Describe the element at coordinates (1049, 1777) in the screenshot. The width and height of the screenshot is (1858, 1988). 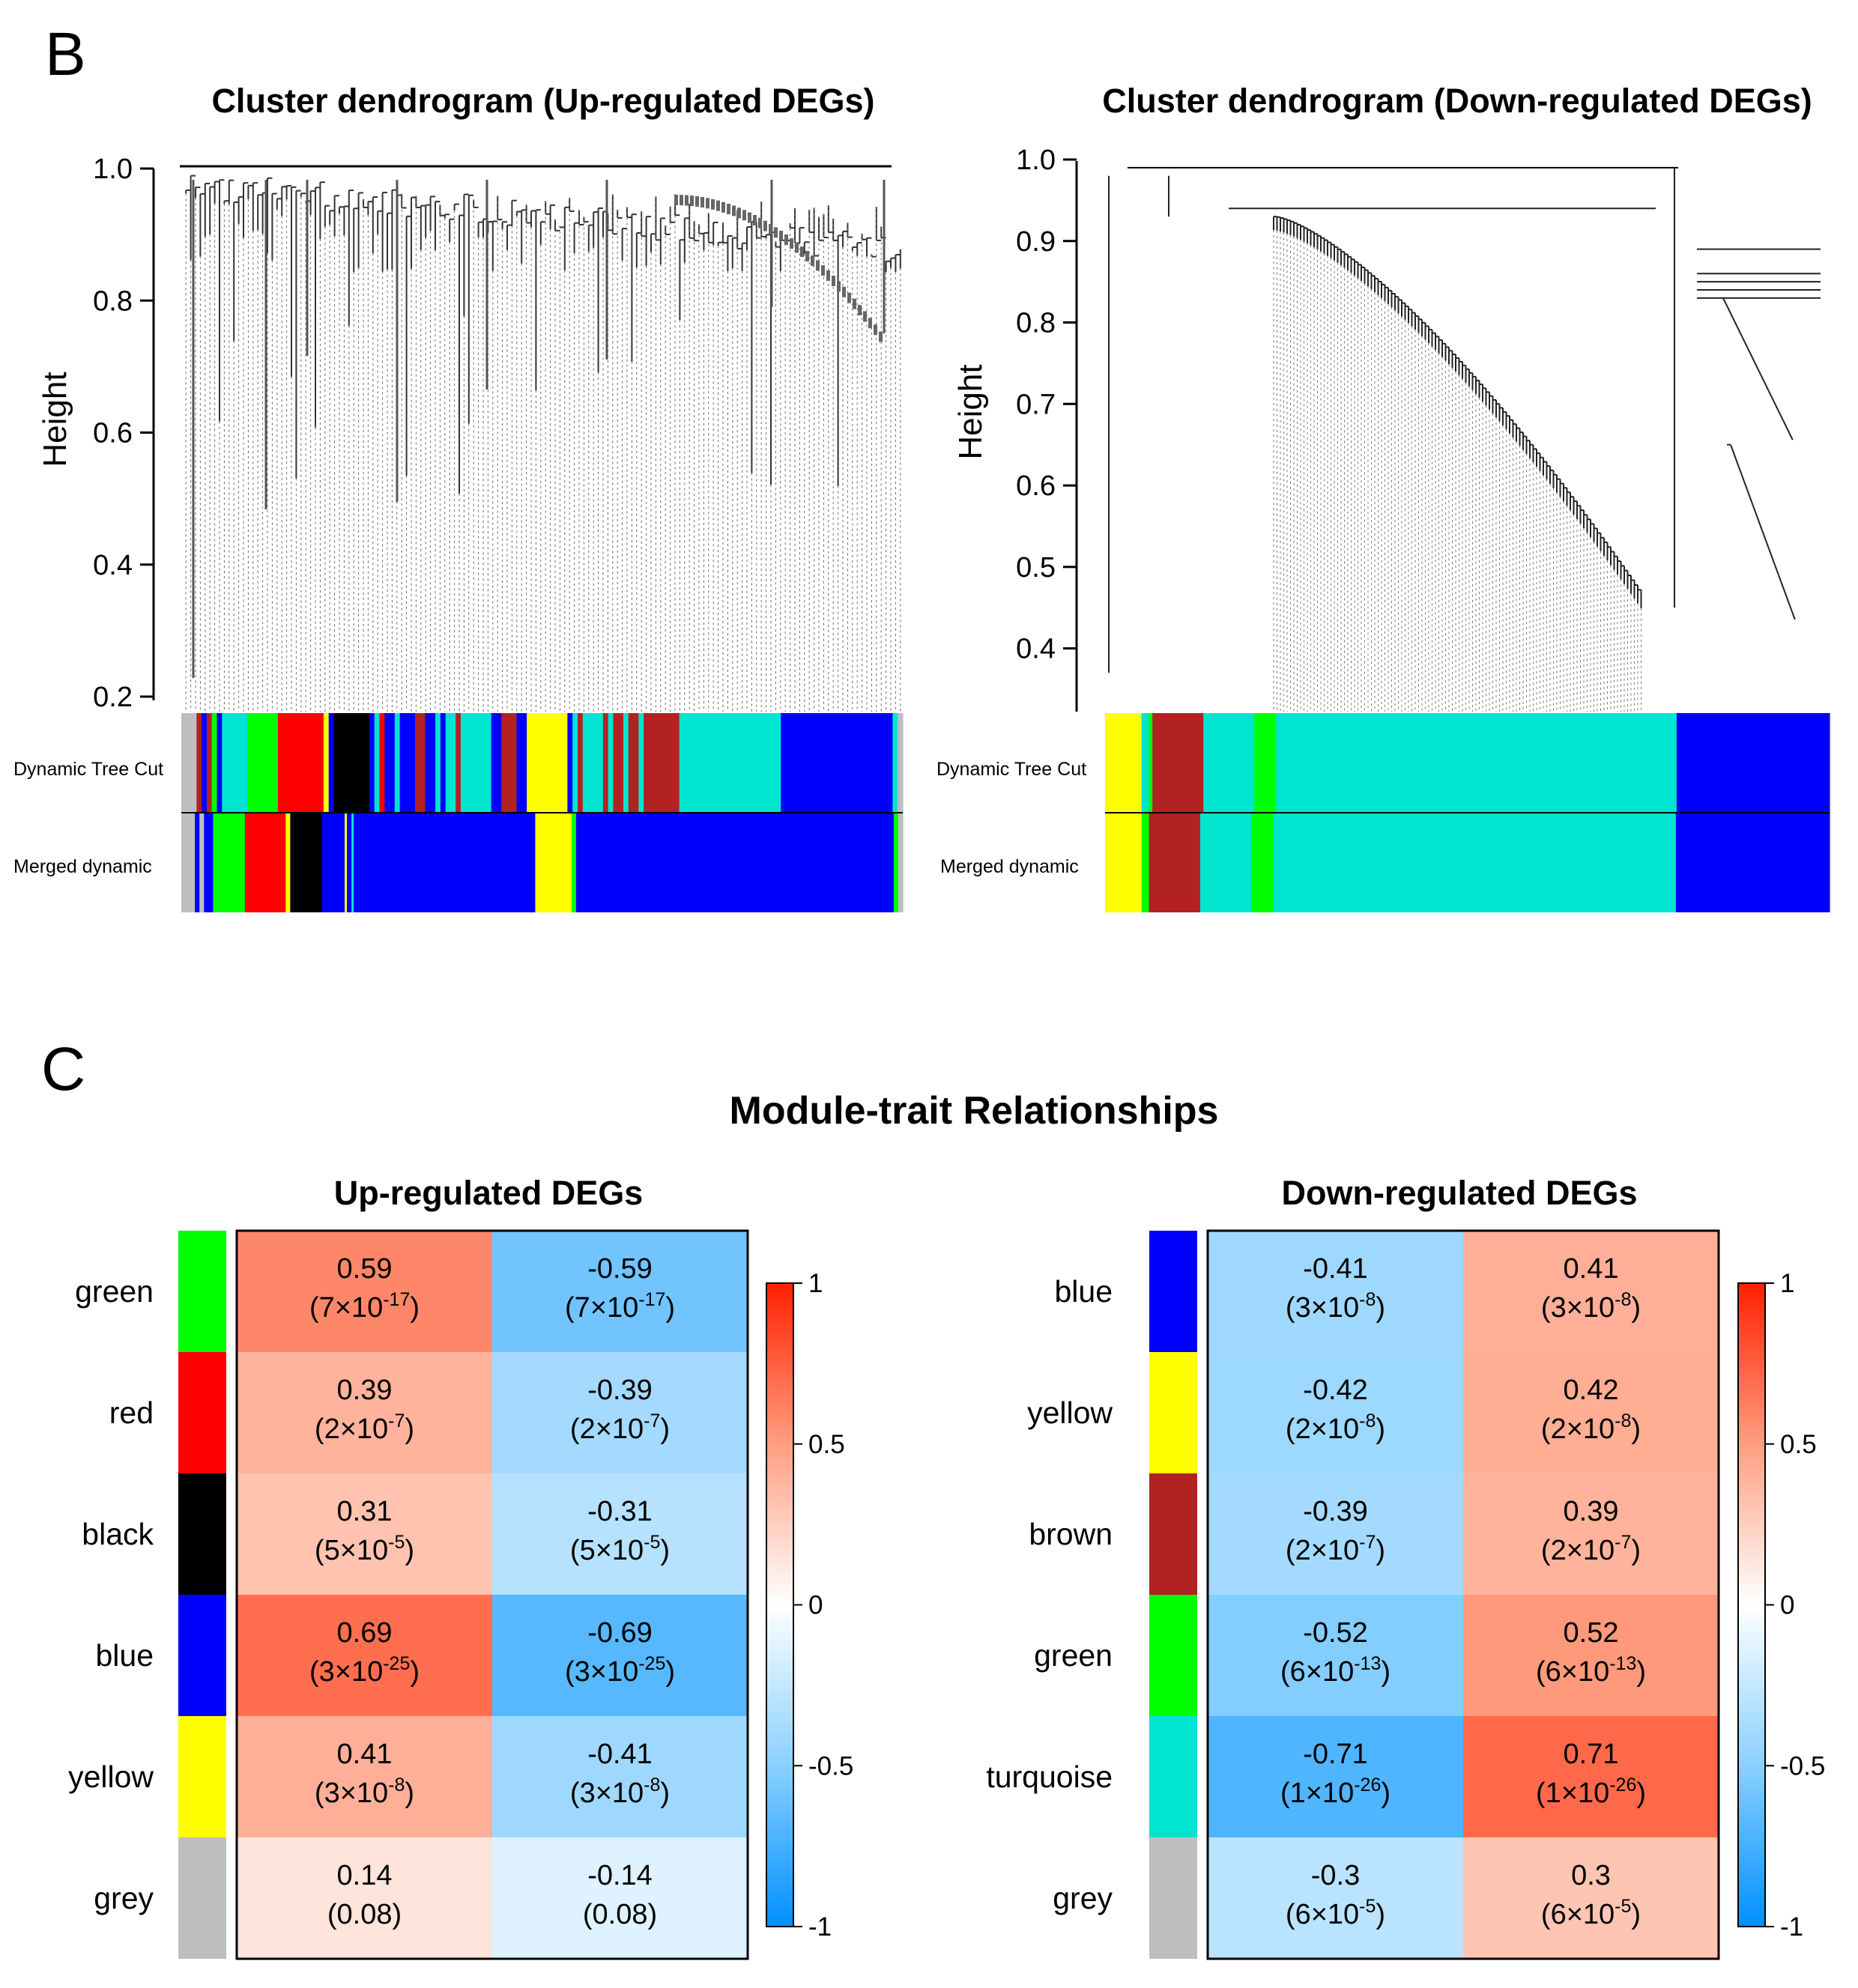
I see `module-label: turquoise` at that location.